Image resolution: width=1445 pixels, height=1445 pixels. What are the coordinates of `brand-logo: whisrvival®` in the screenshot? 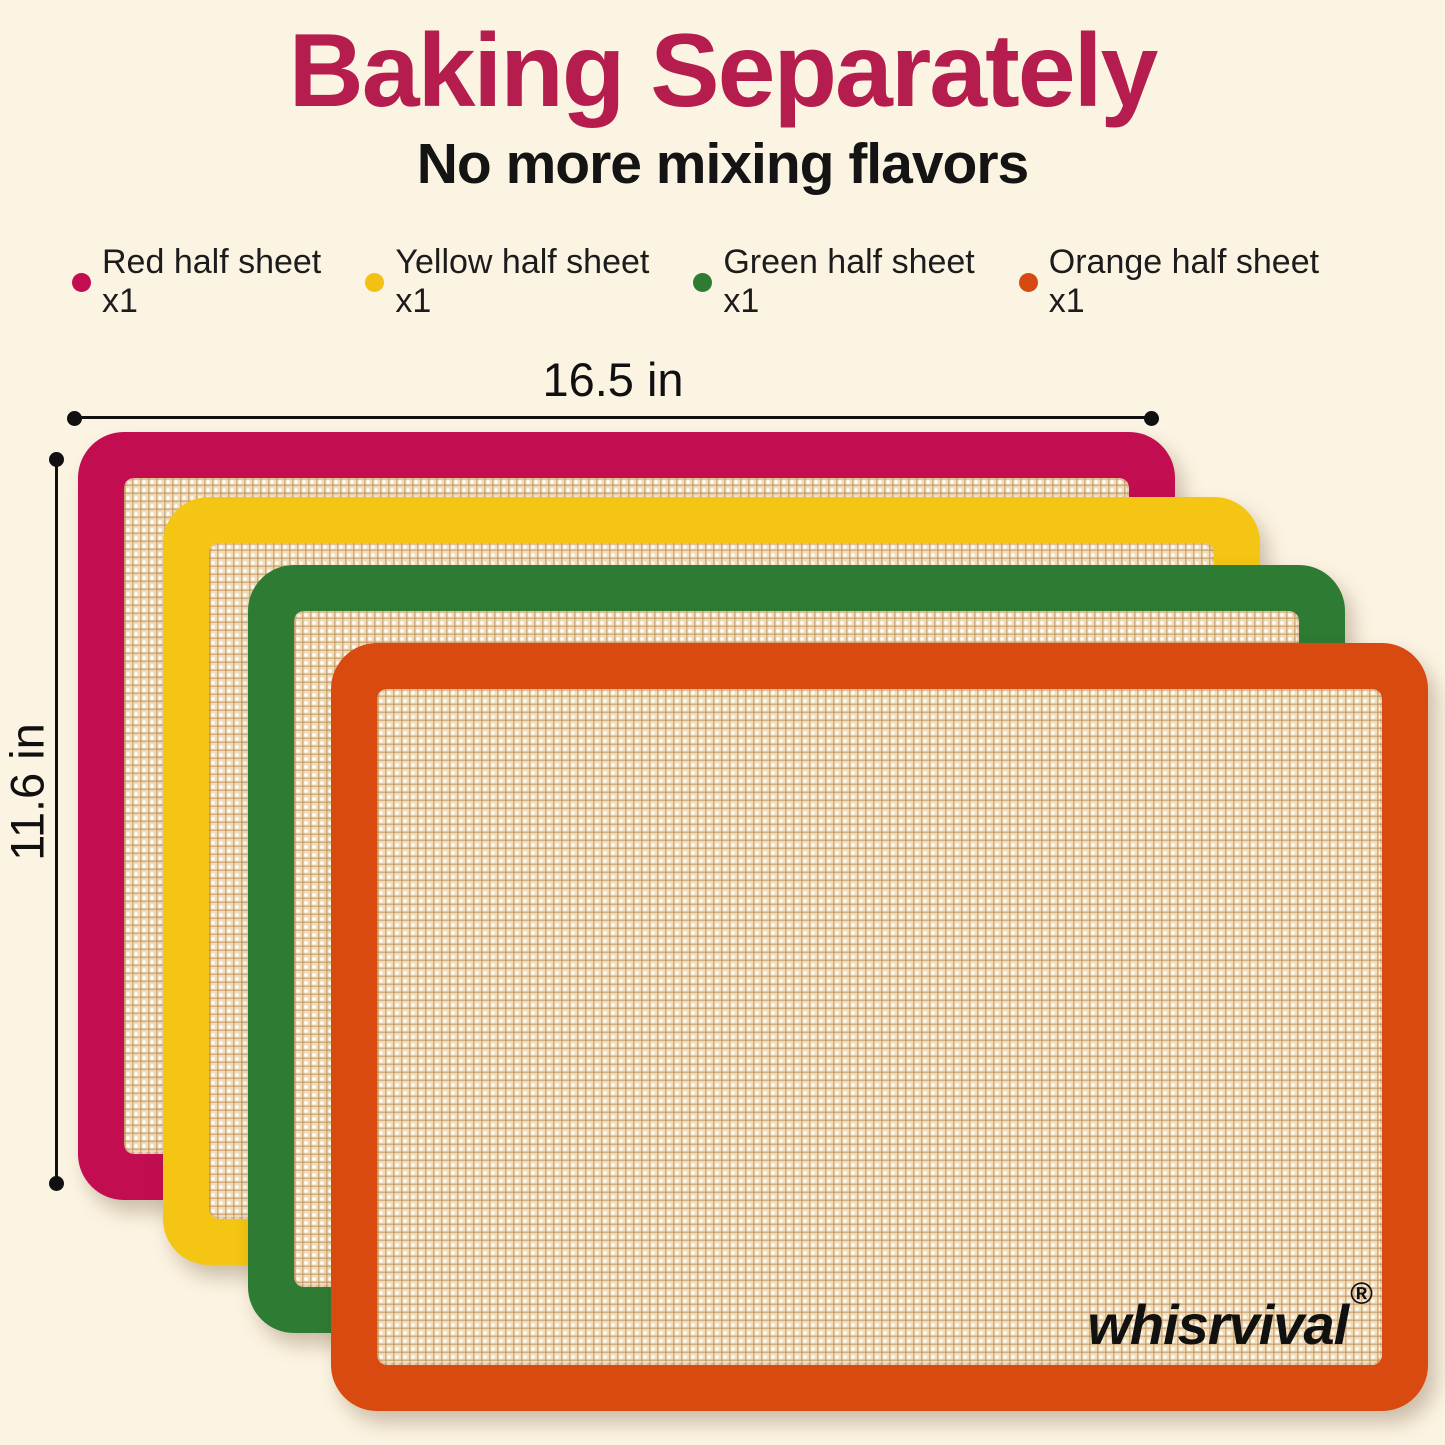 It's located at (1230, 1316).